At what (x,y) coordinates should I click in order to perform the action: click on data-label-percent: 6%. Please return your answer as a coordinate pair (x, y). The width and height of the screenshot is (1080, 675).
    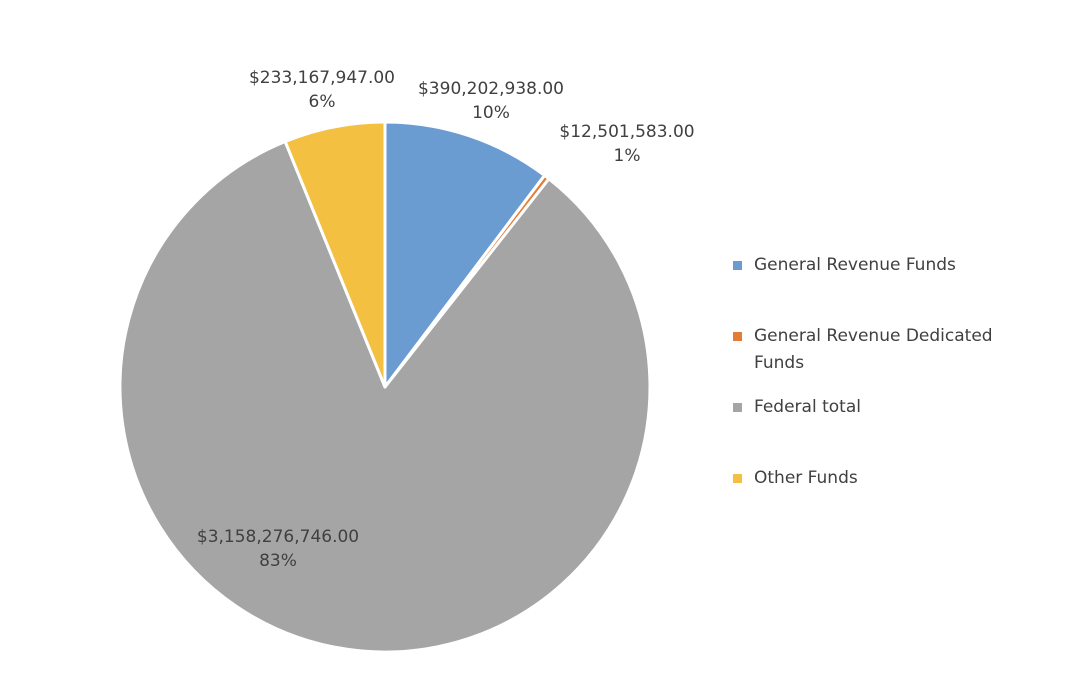
    Looking at the image, I should click on (322, 102).